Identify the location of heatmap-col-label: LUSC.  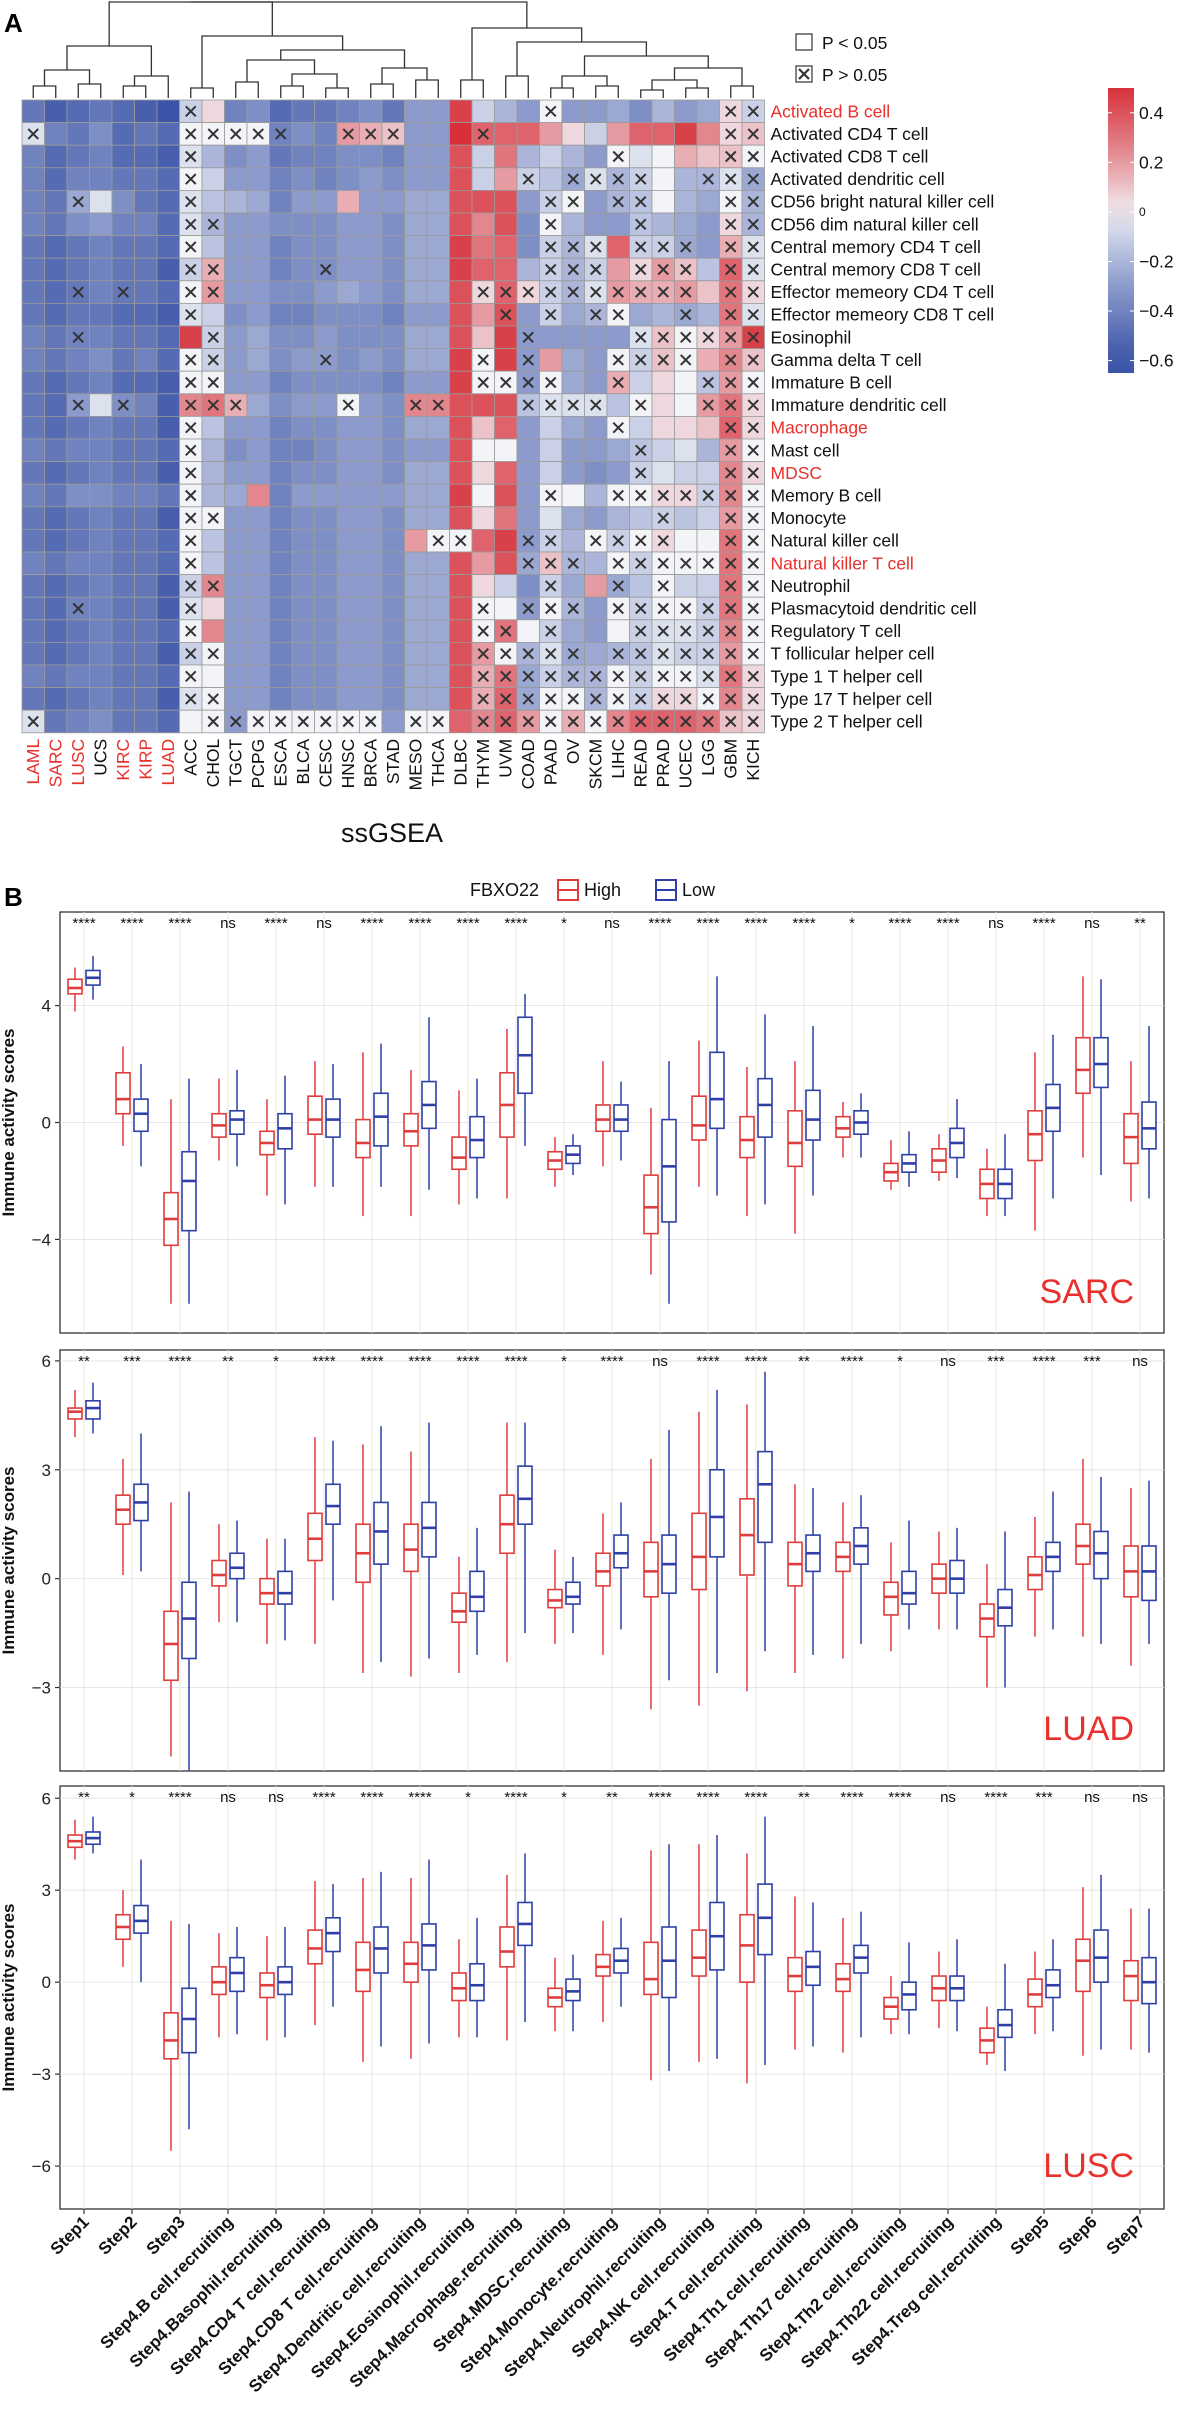
(78, 762).